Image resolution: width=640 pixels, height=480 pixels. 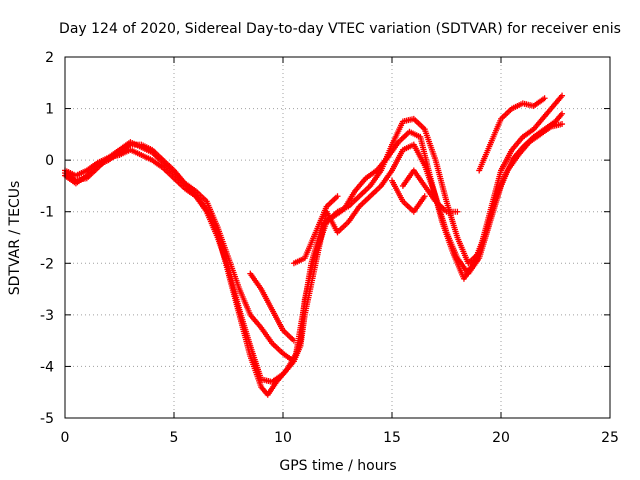 What do you see at coordinates (337, 466) in the screenshot?
I see `x-axis-label: GPS time / hours` at bounding box center [337, 466].